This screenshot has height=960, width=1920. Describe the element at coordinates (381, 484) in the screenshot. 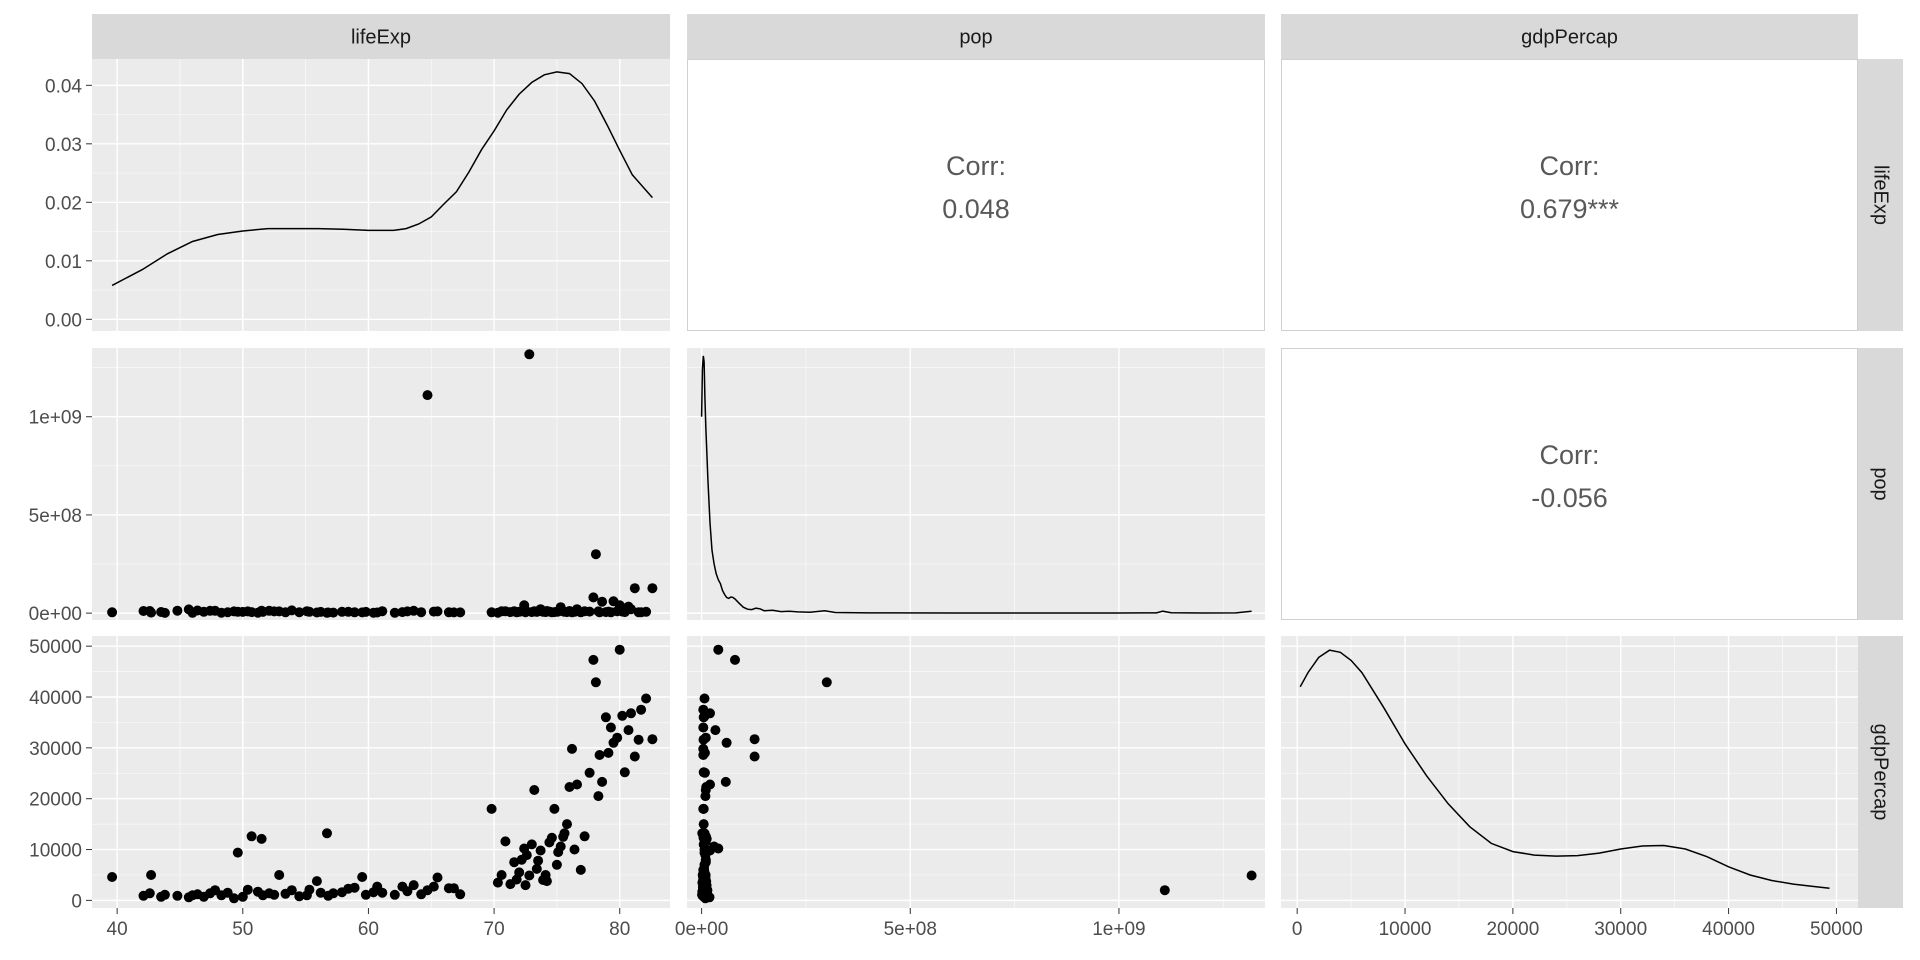

I see `panel-pop-lifeExp` at that location.